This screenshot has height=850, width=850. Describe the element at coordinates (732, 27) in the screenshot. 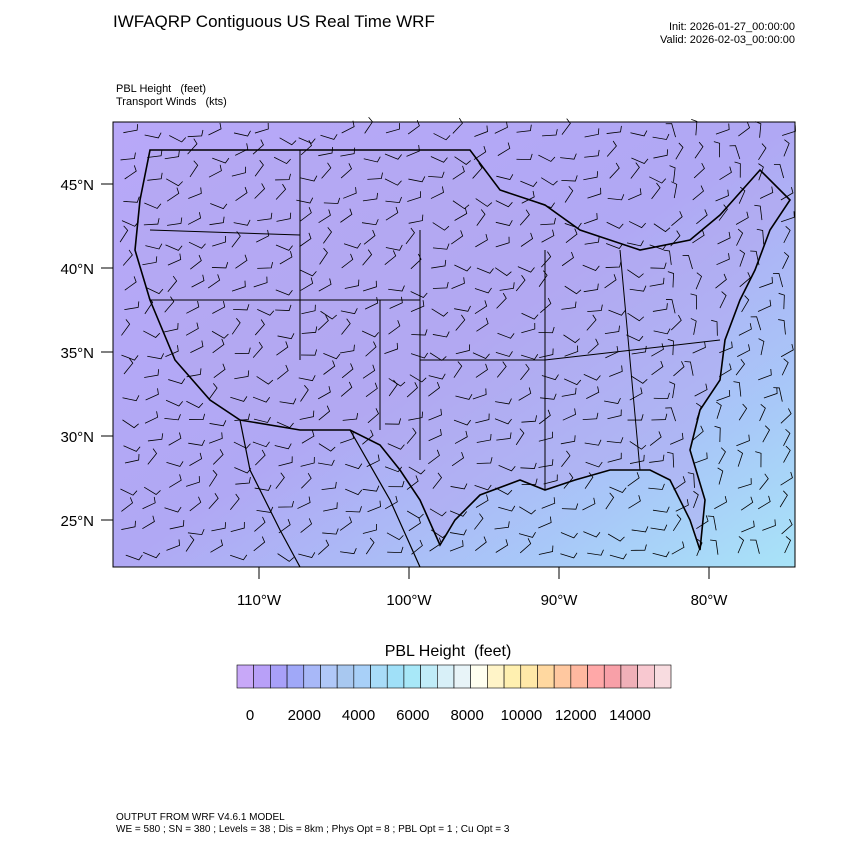

I see `init-time: Init: 2026-01-27_00:00:00` at that location.